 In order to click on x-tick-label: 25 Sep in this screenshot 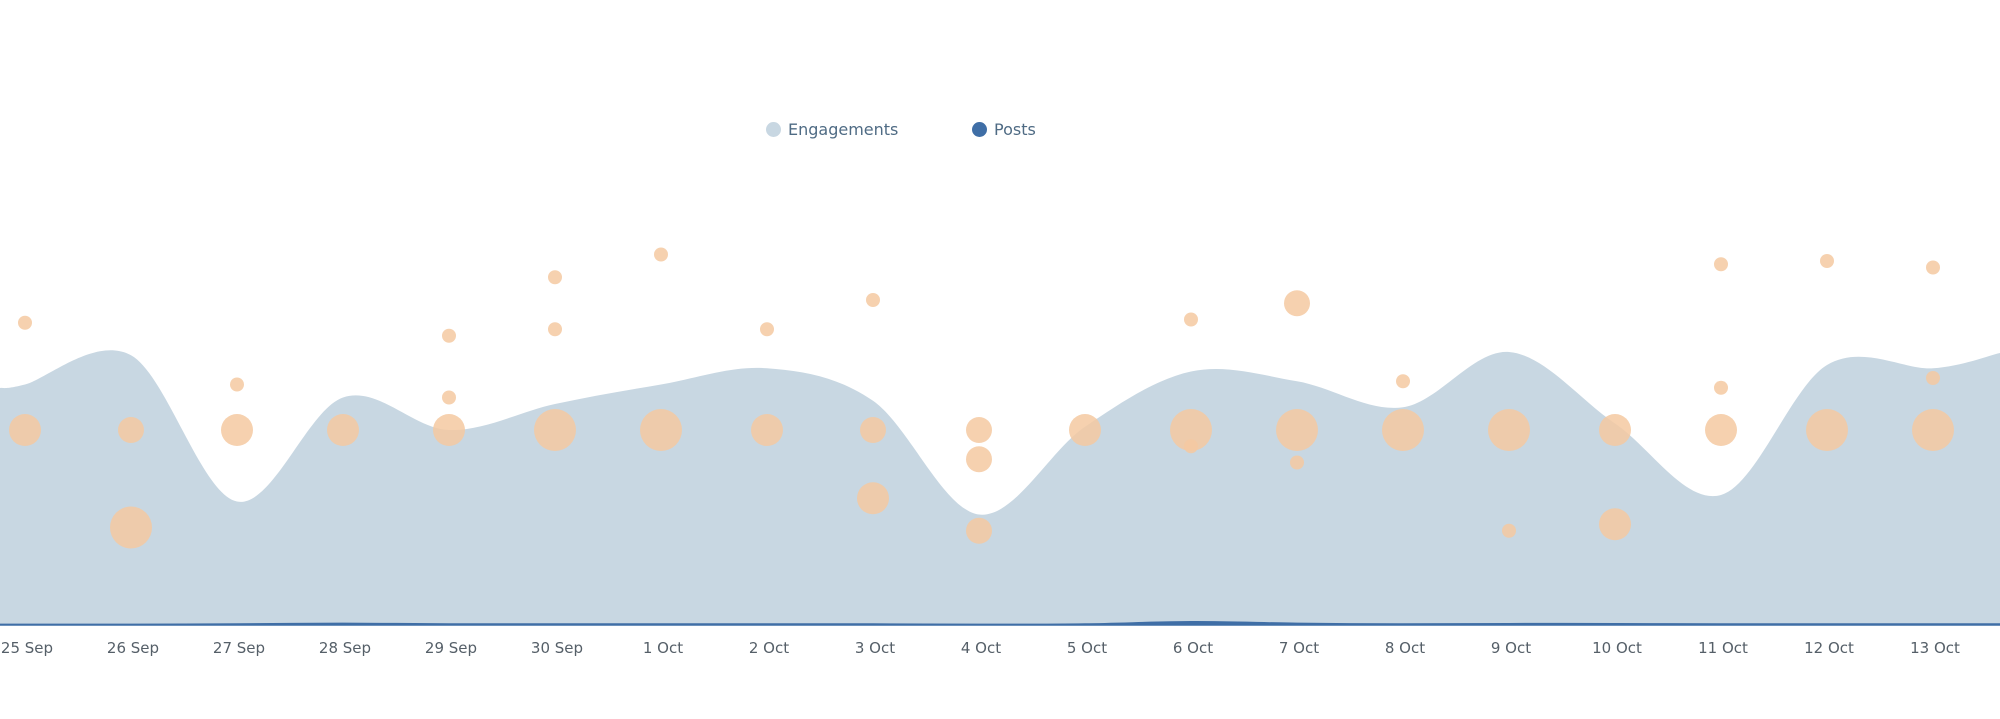, I will do `click(27, 648)`.